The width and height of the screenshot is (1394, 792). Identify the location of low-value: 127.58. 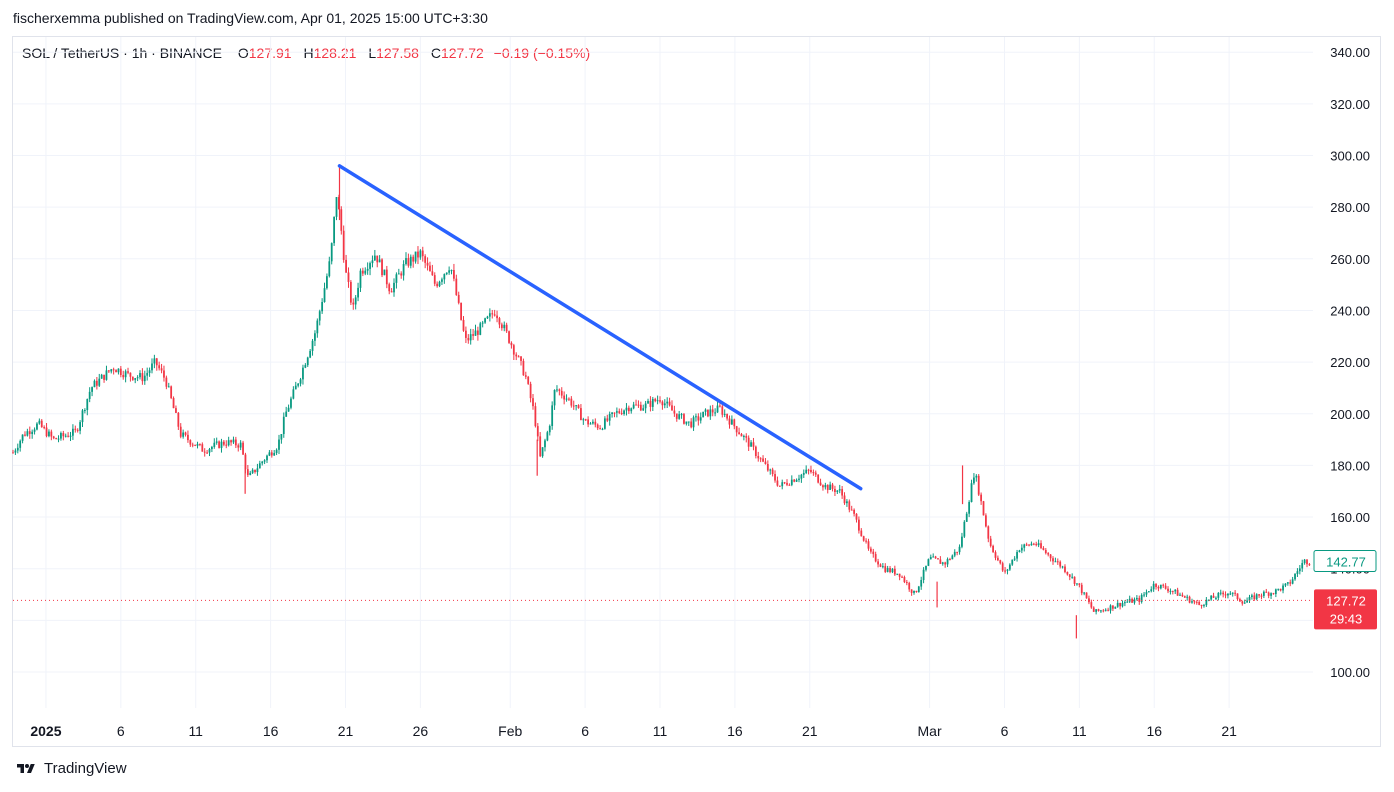
(397, 53).